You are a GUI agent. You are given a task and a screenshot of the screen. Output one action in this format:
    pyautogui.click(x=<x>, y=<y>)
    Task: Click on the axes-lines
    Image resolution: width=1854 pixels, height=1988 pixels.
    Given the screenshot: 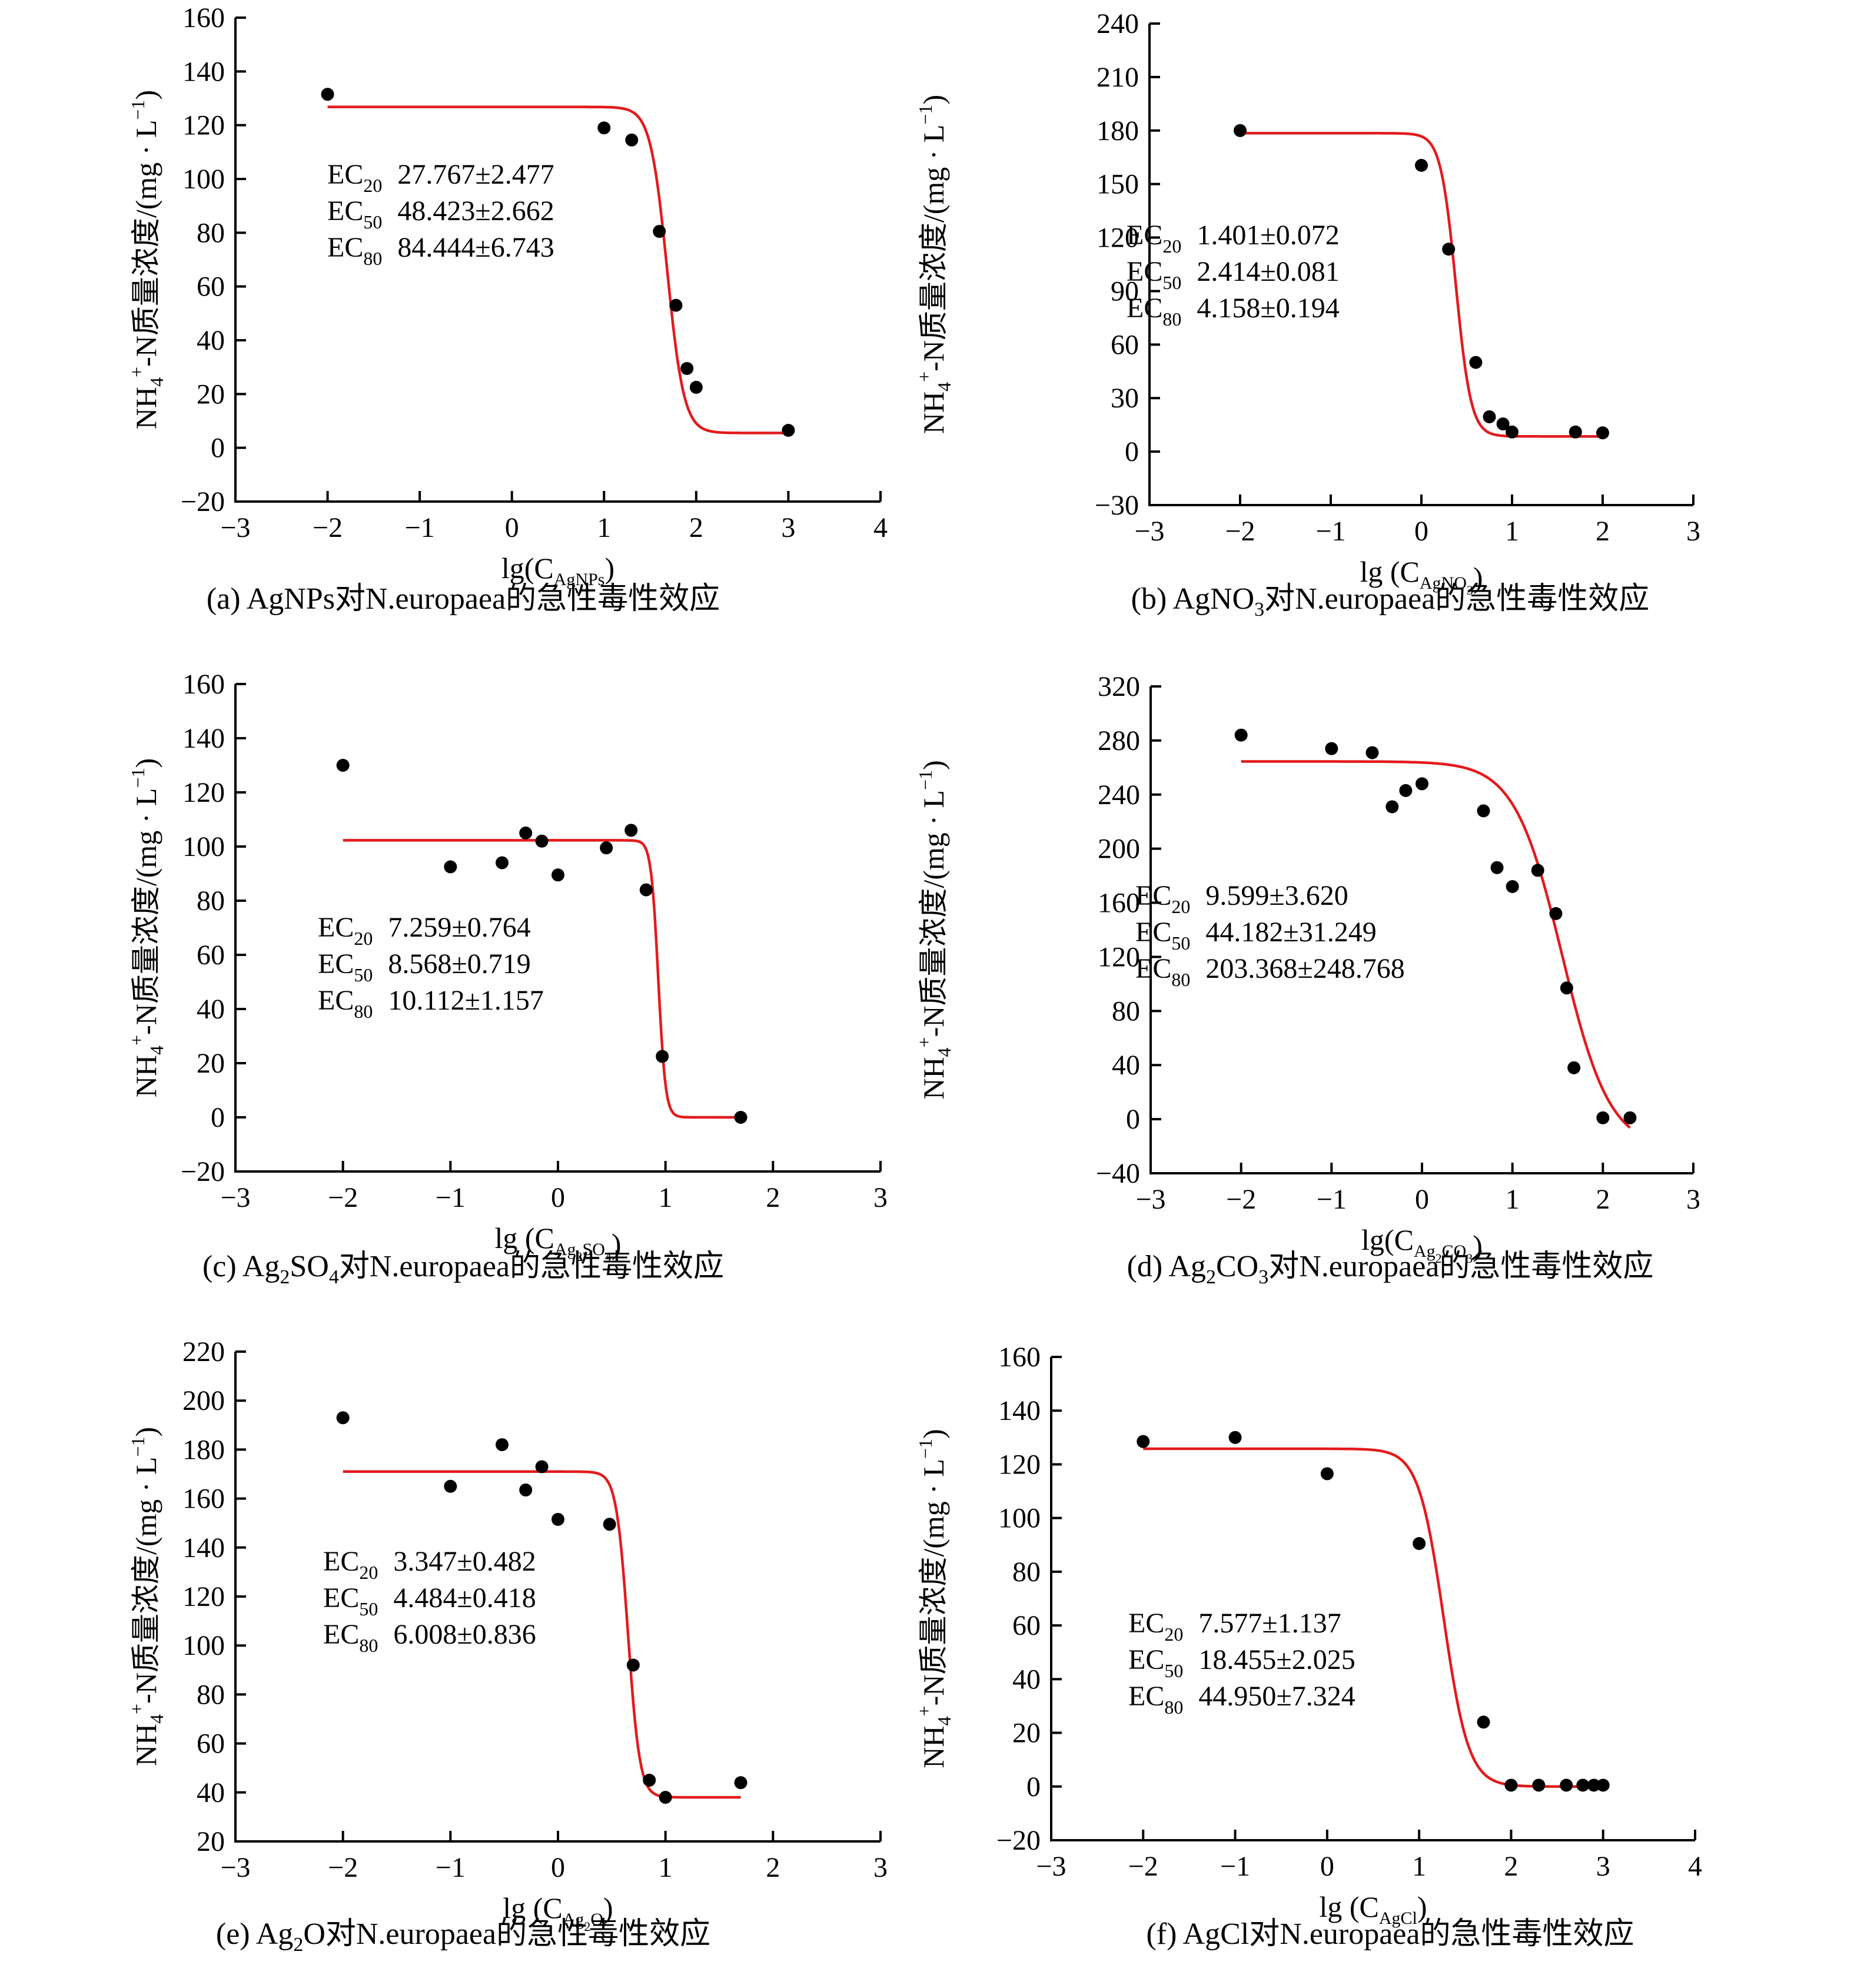 What is the action you would take?
    pyautogui.click(x=1372, y=1599)
    